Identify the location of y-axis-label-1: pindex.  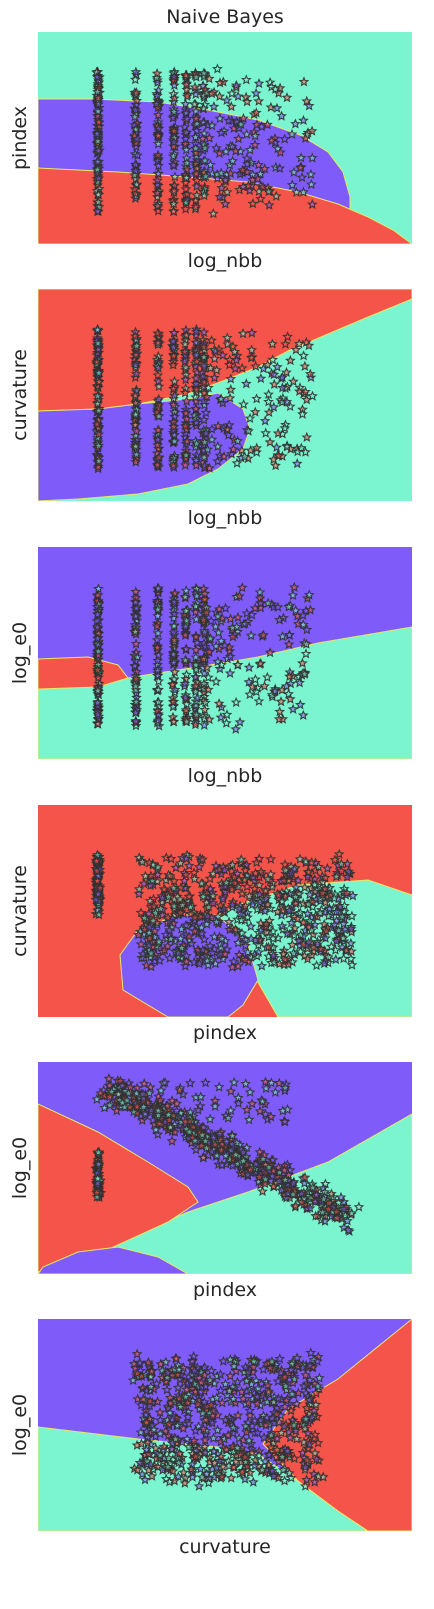
(20, 138).